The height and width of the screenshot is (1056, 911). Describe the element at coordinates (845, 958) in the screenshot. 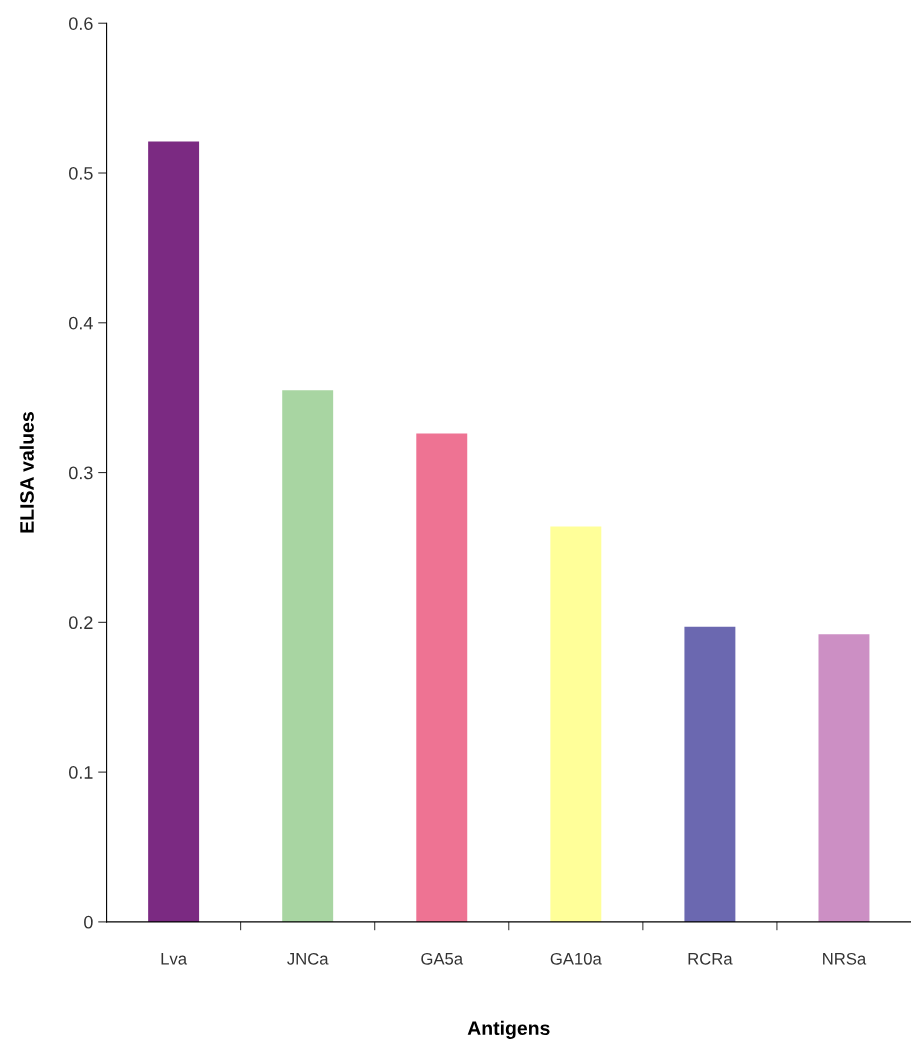

I see `x-tick-label: NRSa` at that location.